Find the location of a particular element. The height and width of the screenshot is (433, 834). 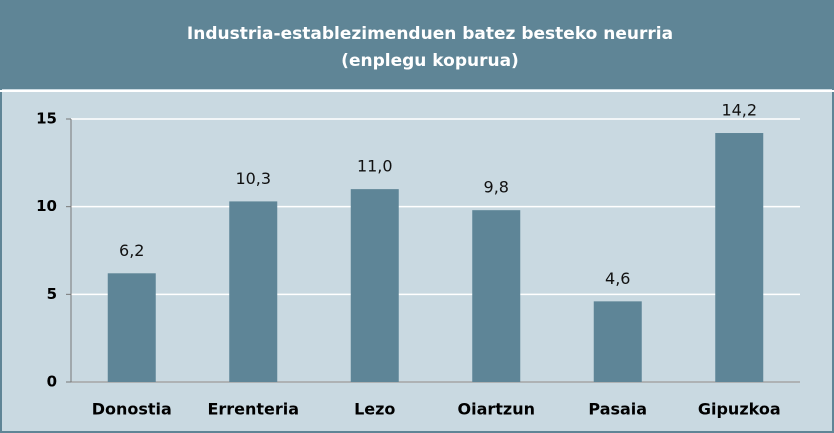

x-tick-label: Pasaia is located at coordinates (617, 409).